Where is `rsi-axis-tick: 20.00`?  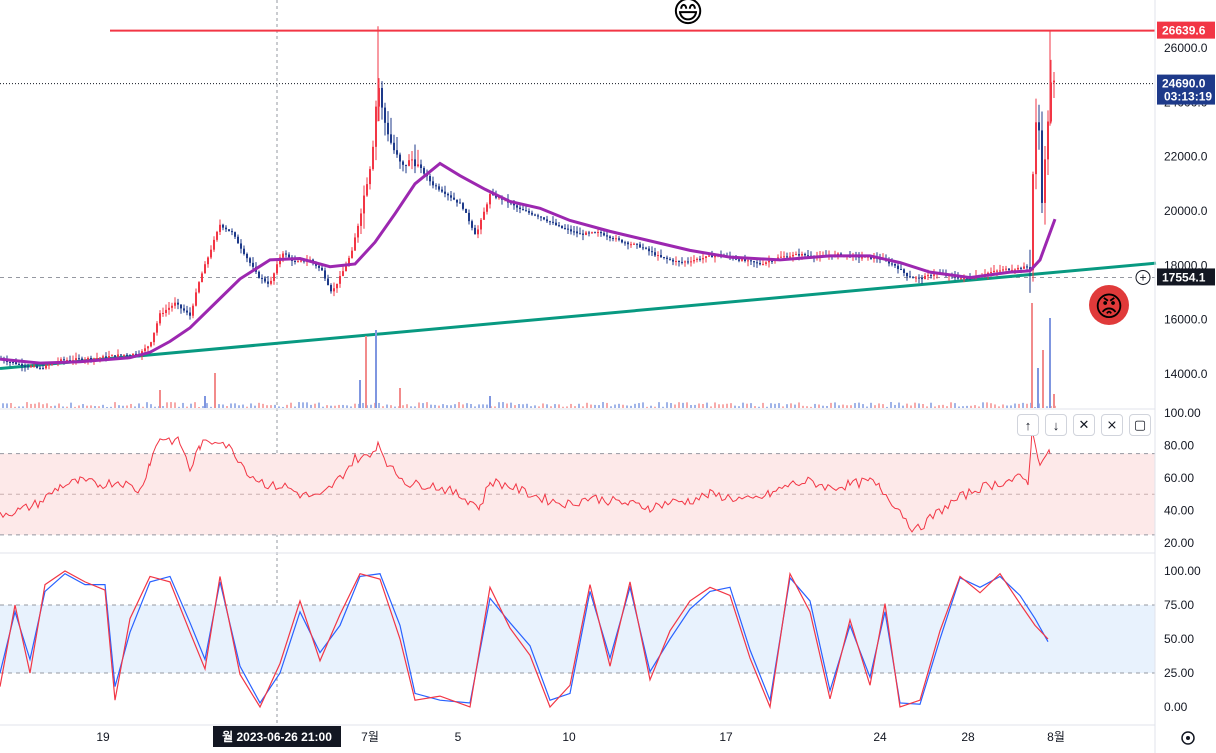
rsi-axis-tick: 20.00 is located at coordinates (1179, 543).